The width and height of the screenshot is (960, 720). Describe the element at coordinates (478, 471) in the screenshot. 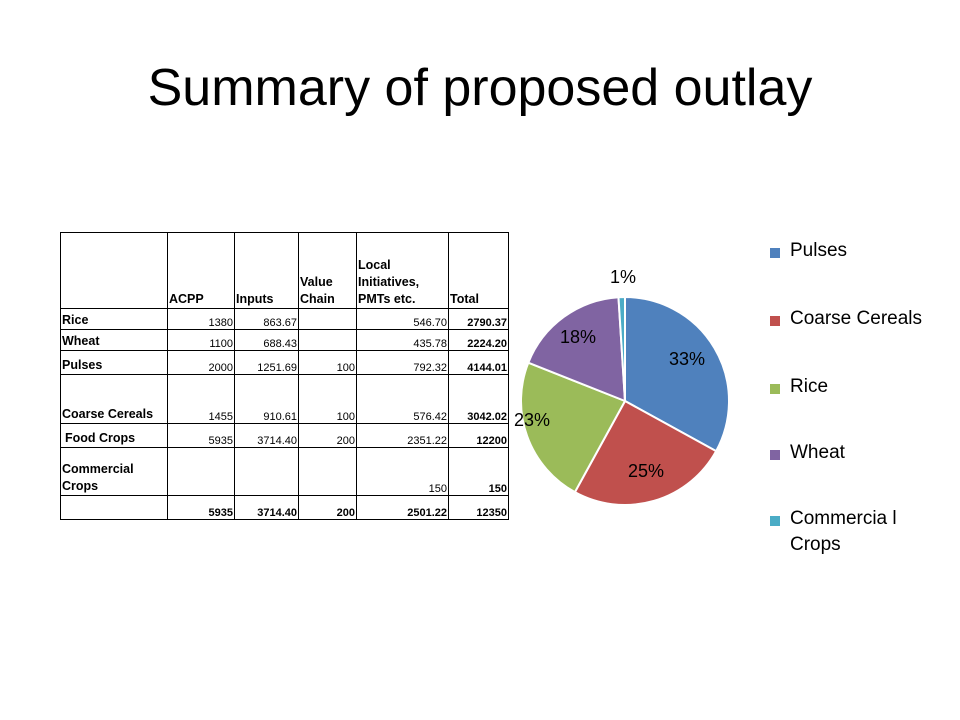

I see `cell-total: 150` at that location.